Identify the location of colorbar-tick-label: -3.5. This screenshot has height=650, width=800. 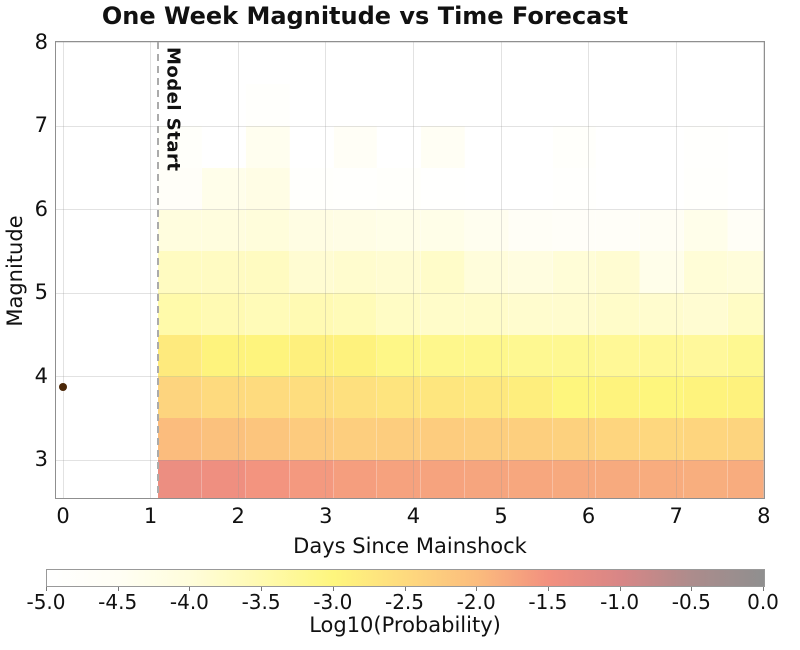
(261, 602).